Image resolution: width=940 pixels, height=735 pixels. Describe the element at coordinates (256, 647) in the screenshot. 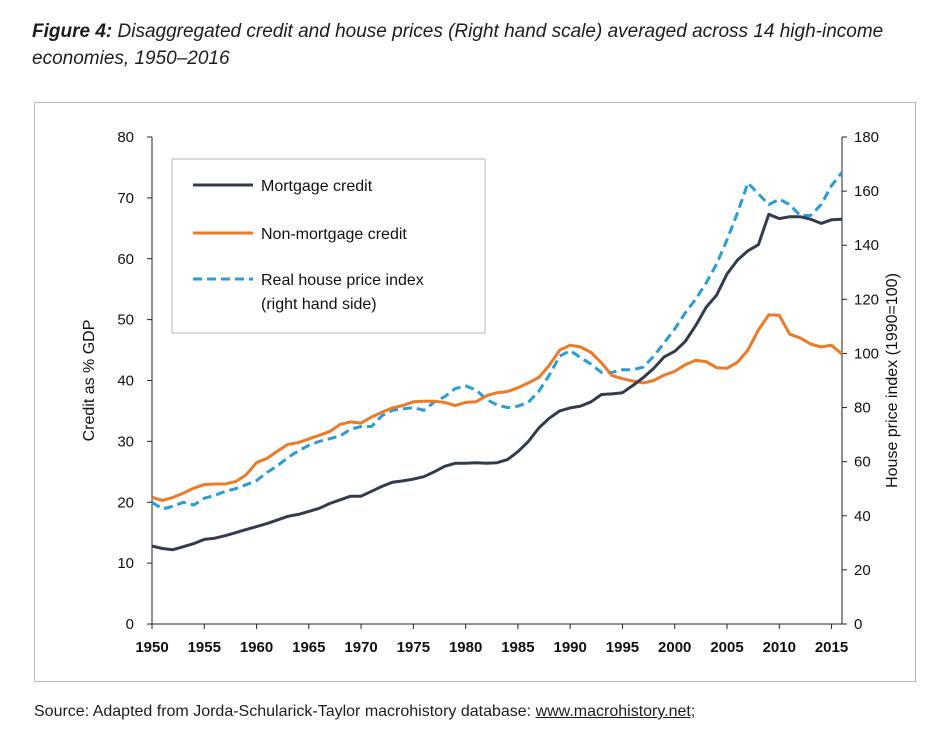

I see `x-tick-label: 1960` at that location.